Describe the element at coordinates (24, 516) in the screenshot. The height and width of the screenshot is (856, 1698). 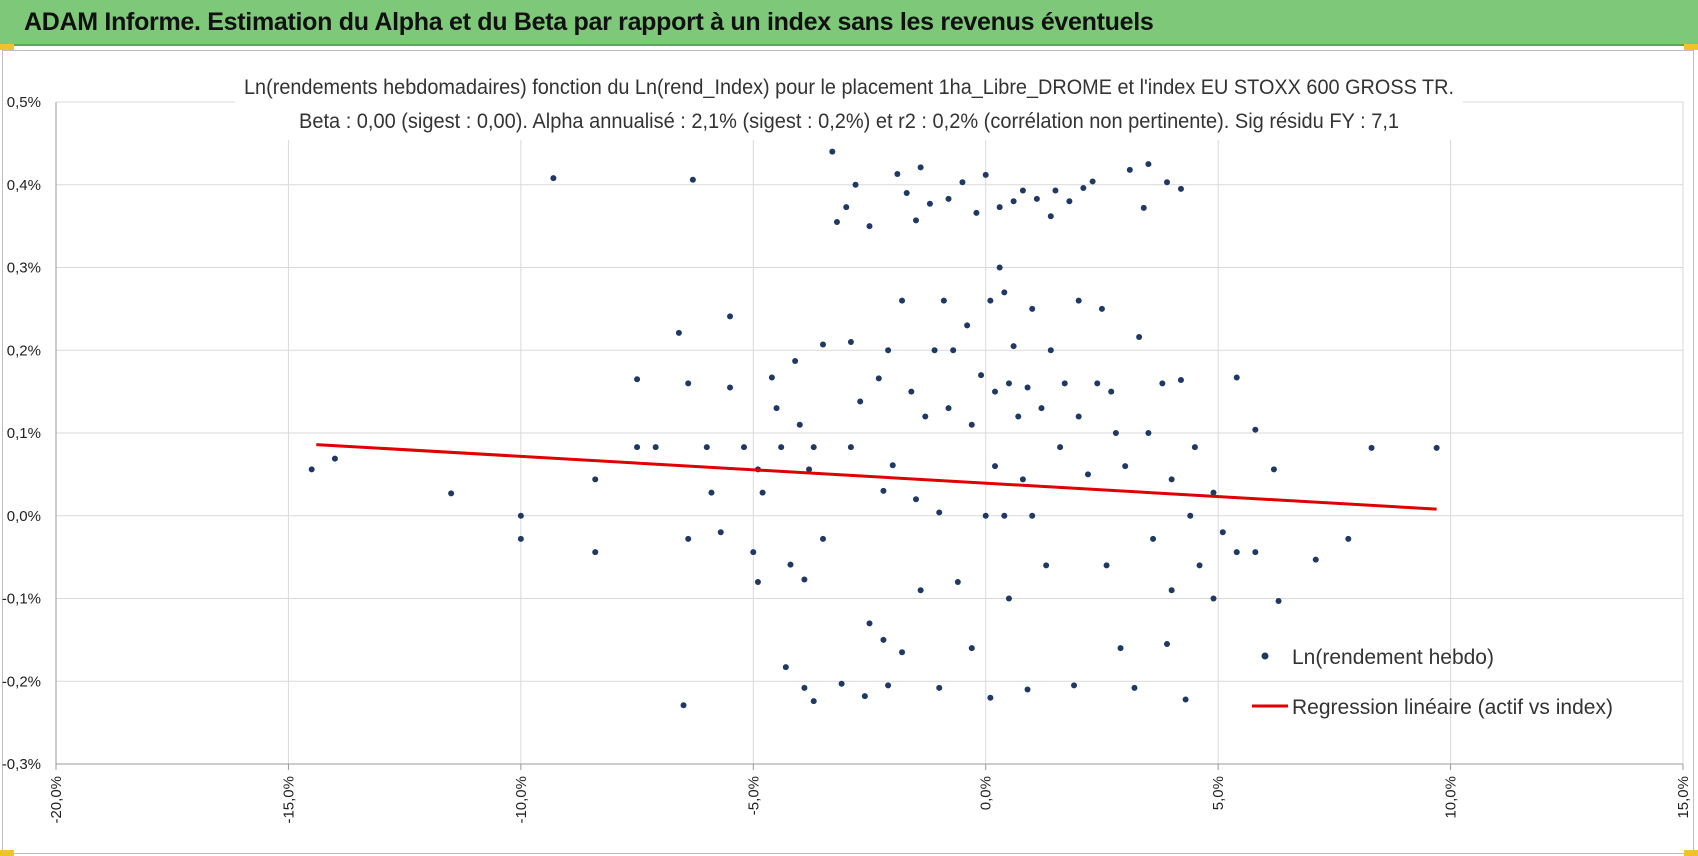
I see `y-tick-label: 0,0%` at that location.